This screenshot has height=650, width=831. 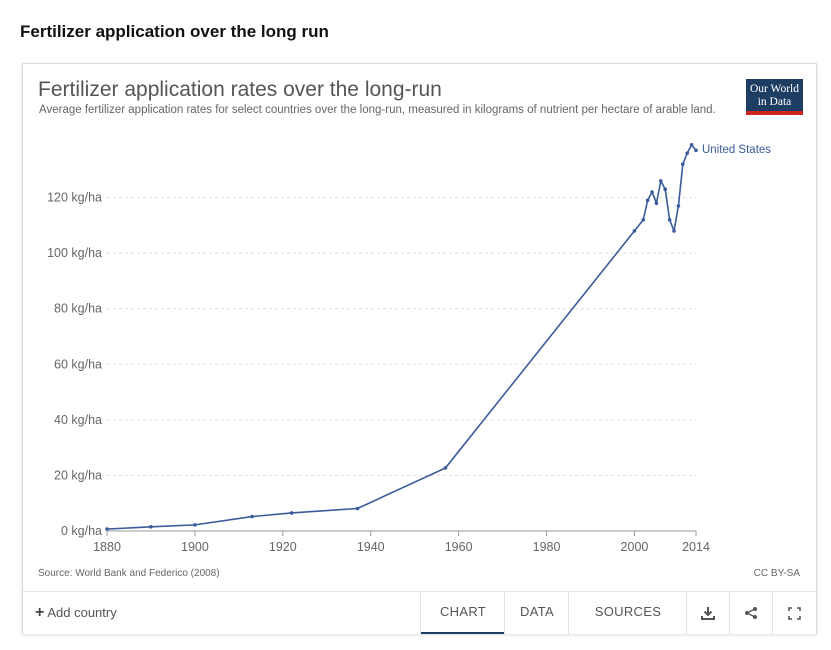 I want to click on y-tick-label: 80 kg/ha, so click(x=78, y=309).